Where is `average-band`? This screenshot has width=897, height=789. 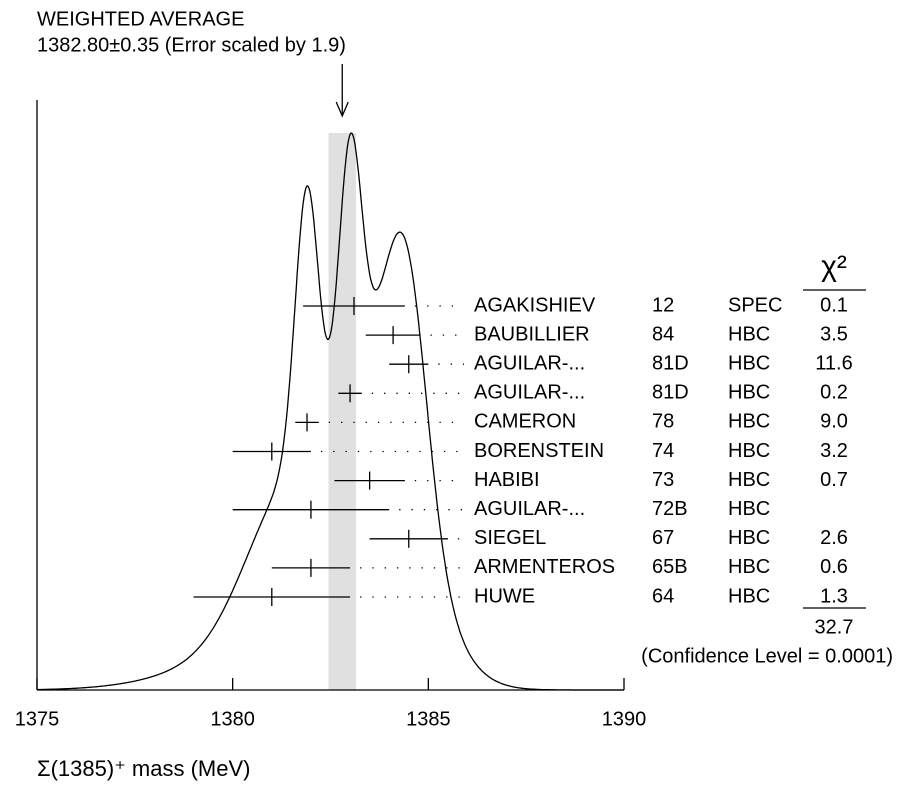 average-band is located at coordinates (342, 411).